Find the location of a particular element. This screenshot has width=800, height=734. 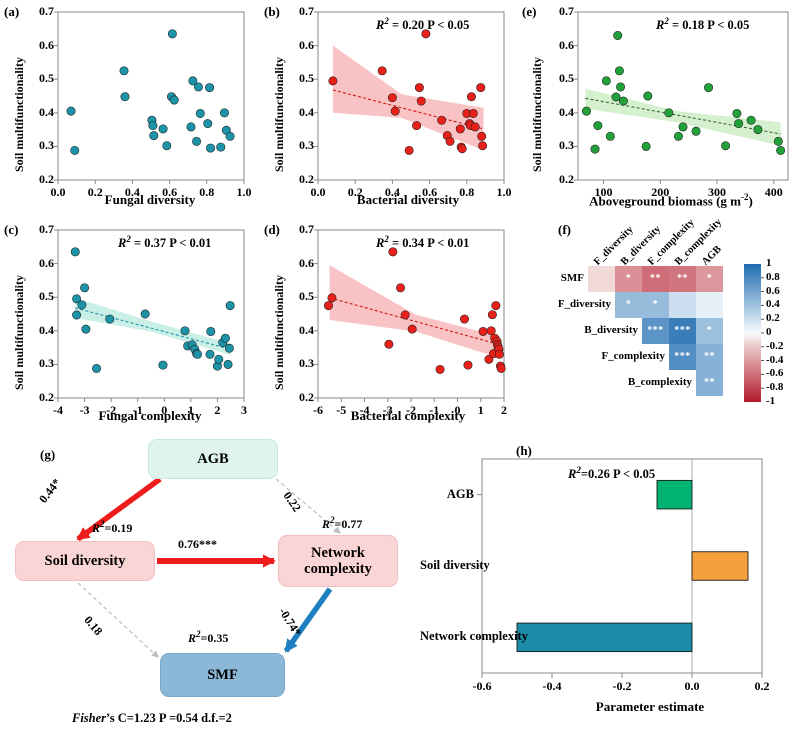

sem-box-network-complexity: Network complexity is located at coordinates (338, 561).